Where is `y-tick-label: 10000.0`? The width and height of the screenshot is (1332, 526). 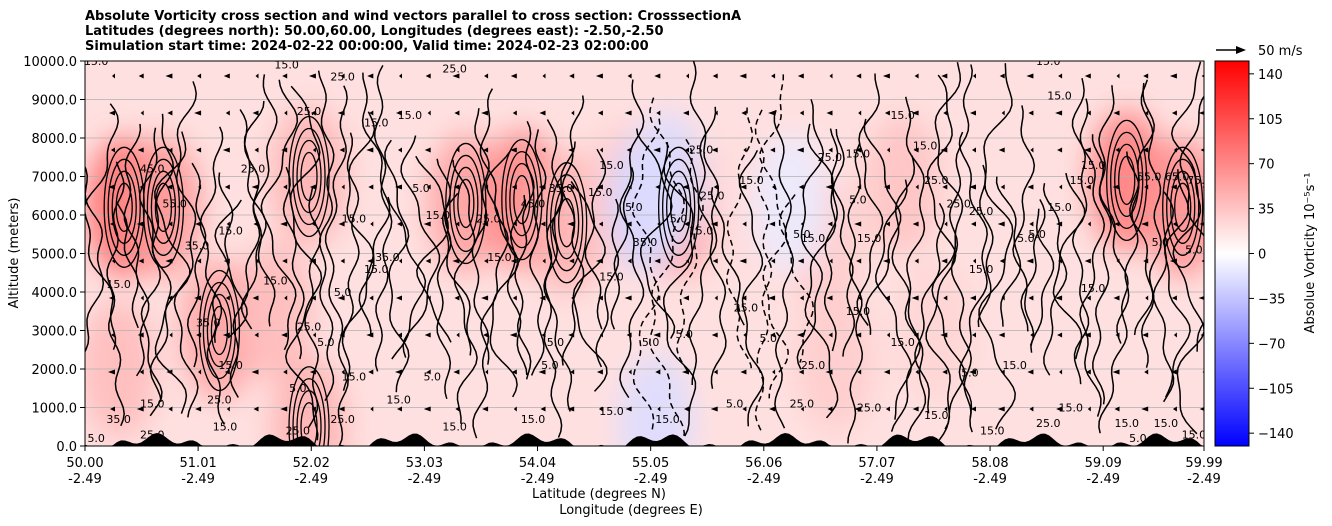
y-tick-label: 10000.0 is located at coordinates (50, 62).